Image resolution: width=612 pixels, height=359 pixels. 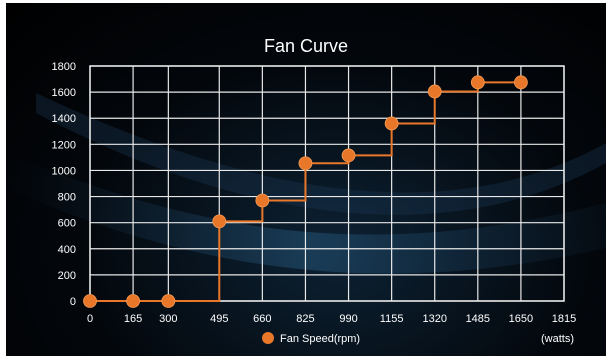 I want to click on x-tick-label: 300, so click(x=168, y=319).